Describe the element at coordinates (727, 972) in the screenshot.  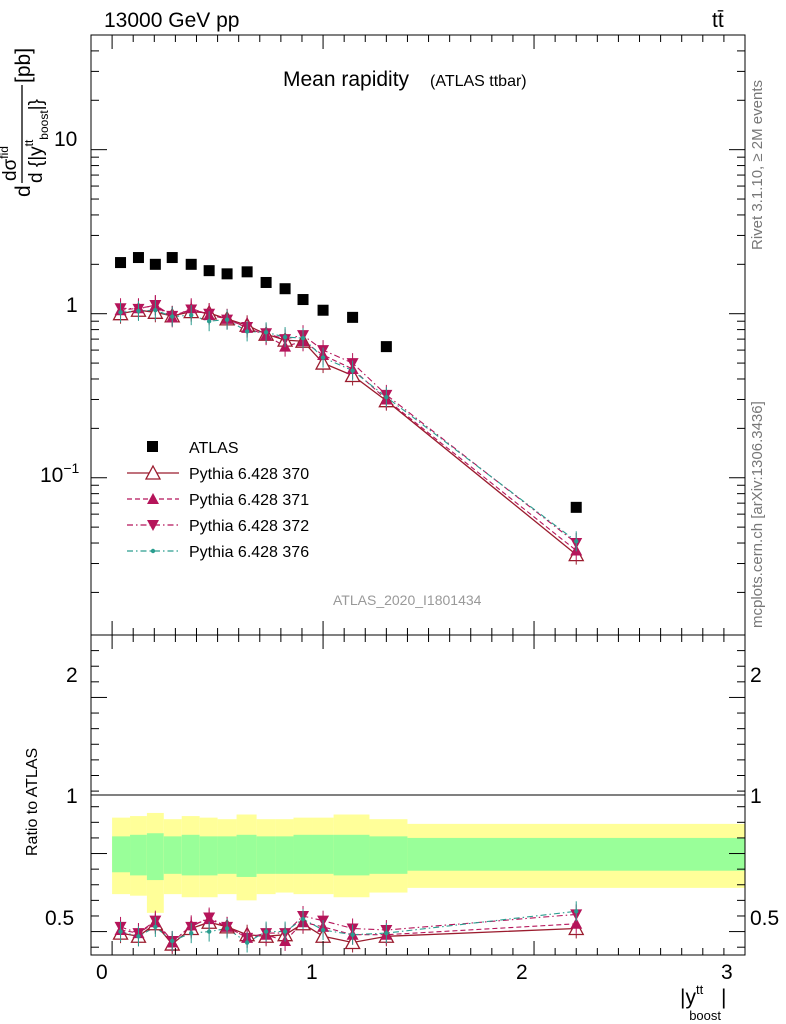
I see `xtick-label-3: 3` at that location.